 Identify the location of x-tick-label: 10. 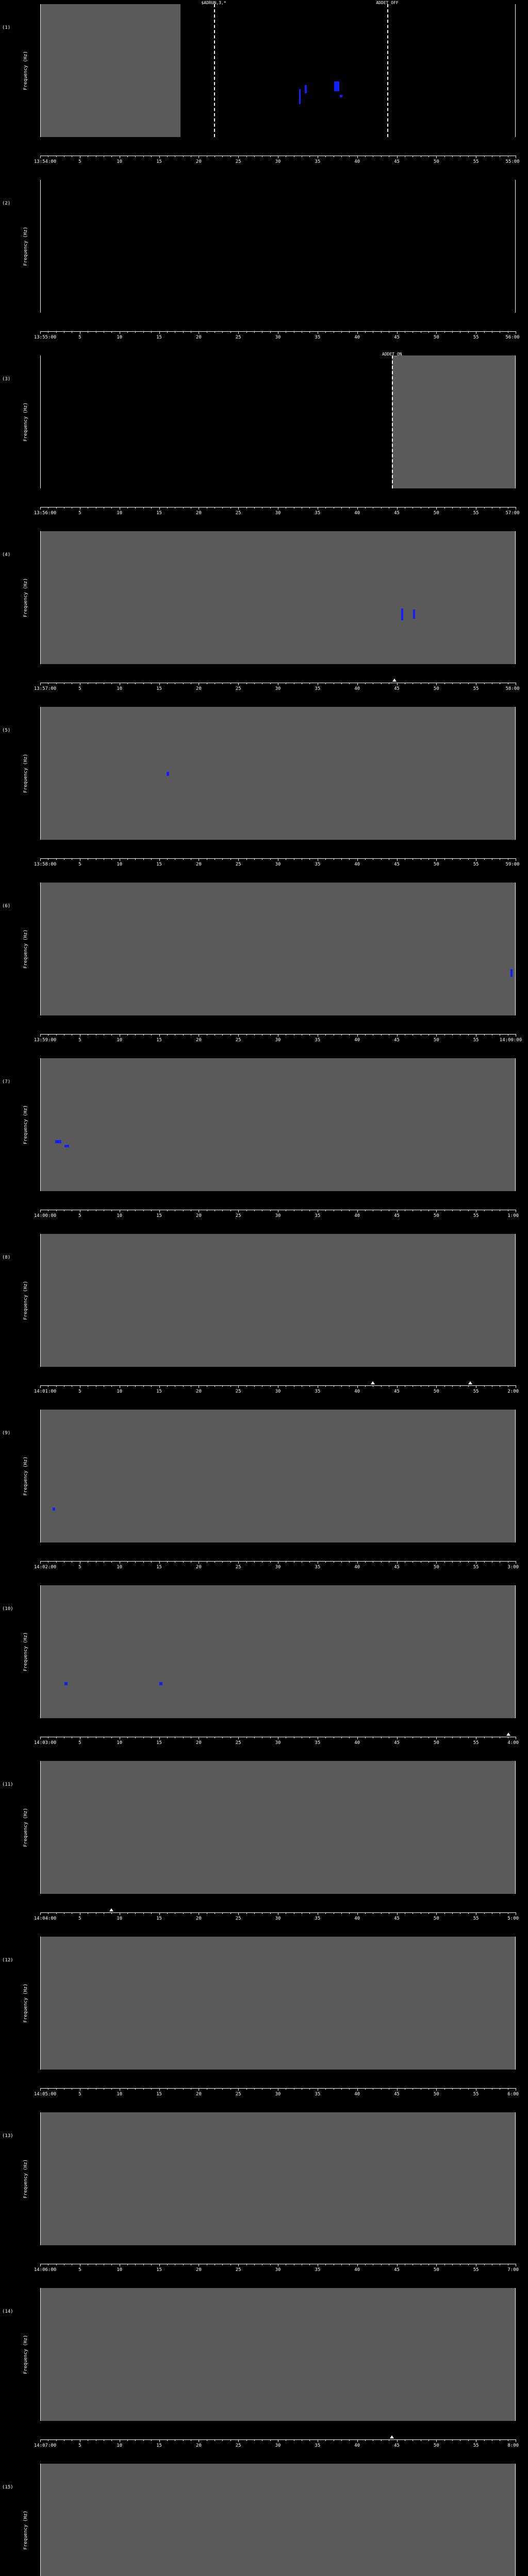
(120, 1567).